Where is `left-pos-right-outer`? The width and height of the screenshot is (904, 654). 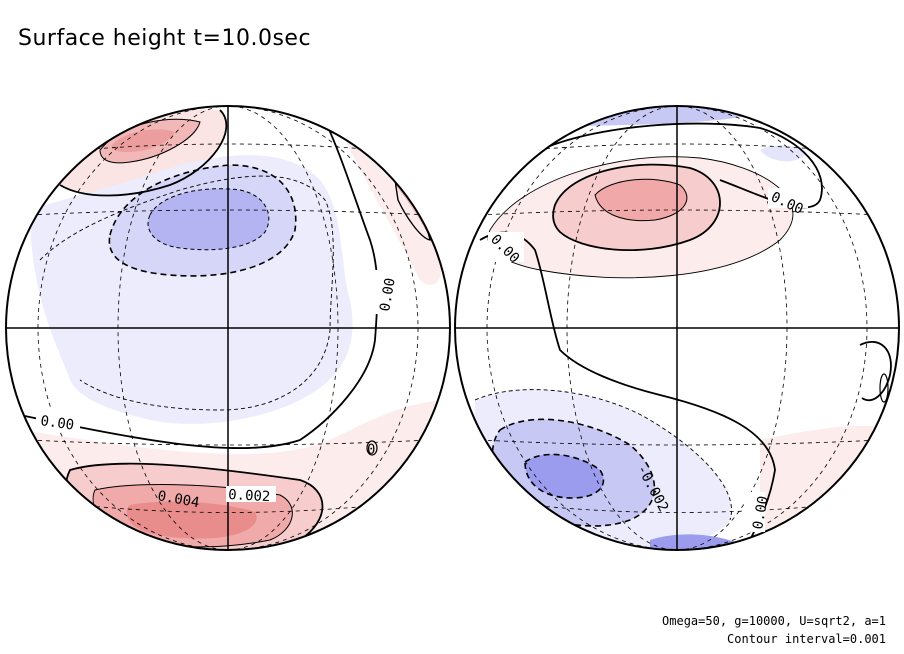 left-pos-right-outer is located at coordinates (393, 212).